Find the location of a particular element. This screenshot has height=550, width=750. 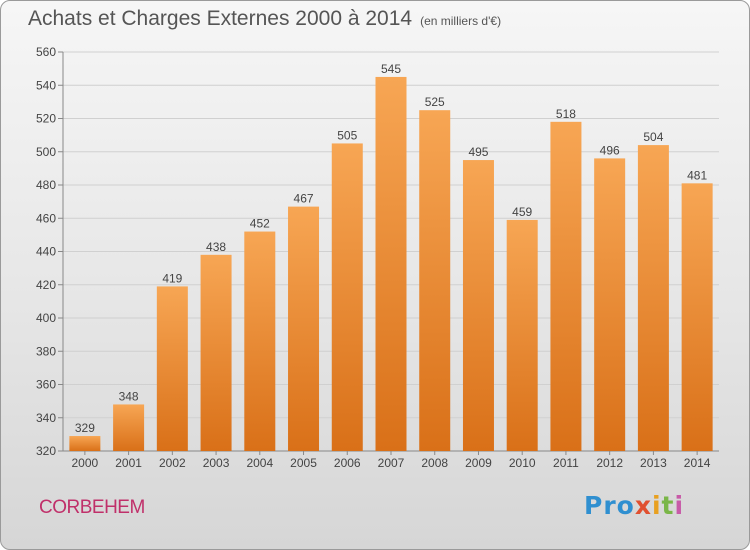

data-label: 504 is located at coordinates (653, 137).